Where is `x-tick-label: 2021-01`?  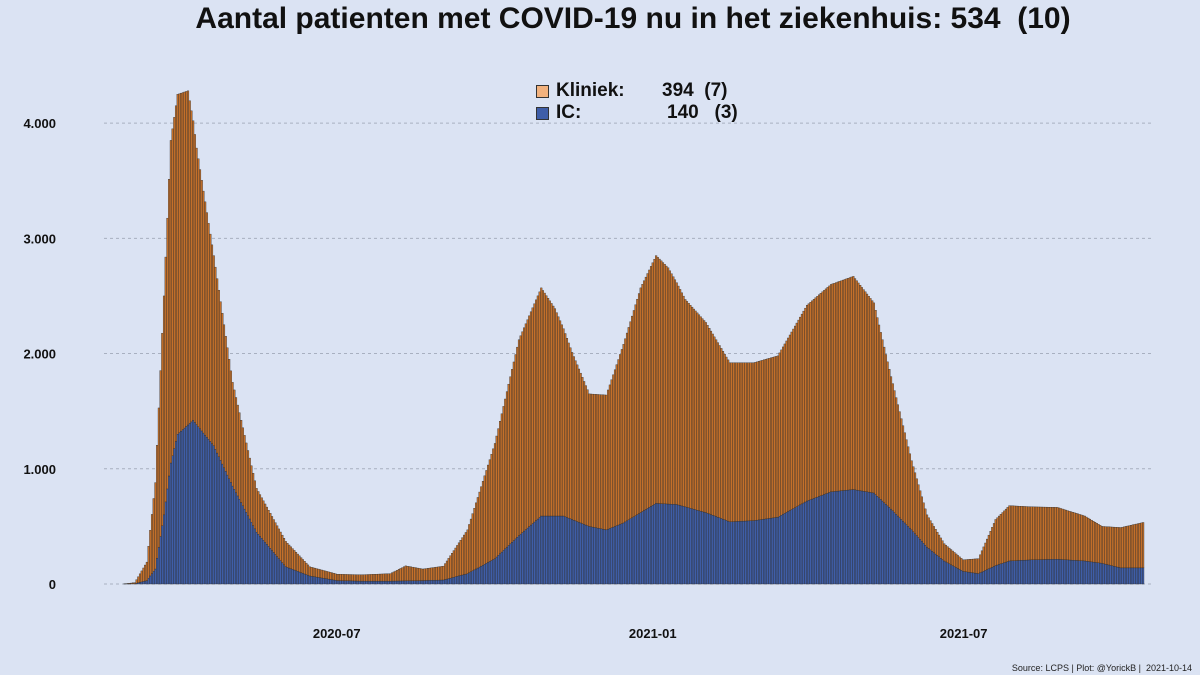
x-tick-label: 2021-01 is located at coordinates (653, 633).